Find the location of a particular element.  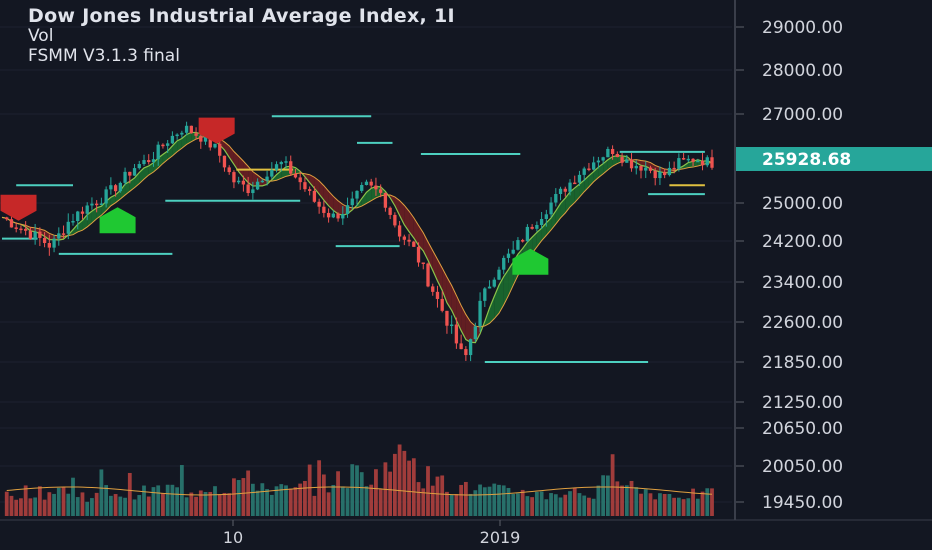

time-tick-label: 2019 is located at coordinates (500, 537).